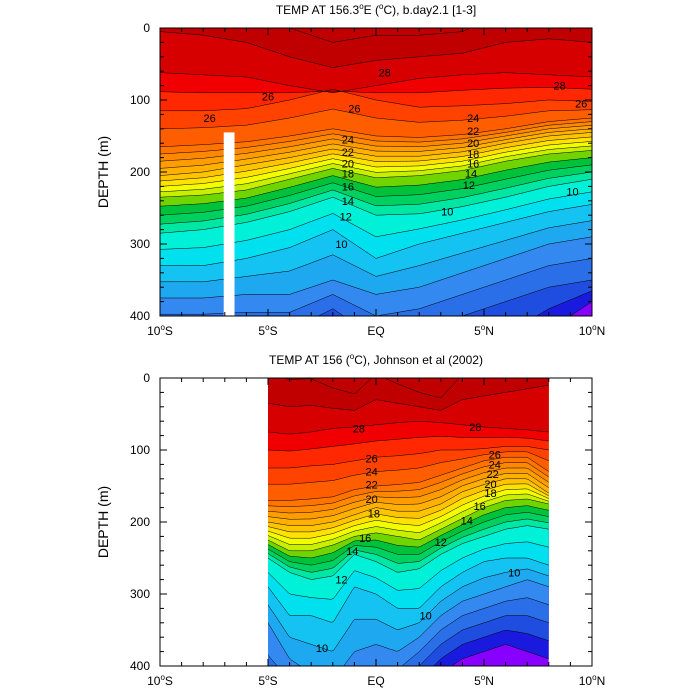  What do you see at coordinates (229, 224) in the screenshot?
I see `missing-data-mask` at bounding box center [229, 224].